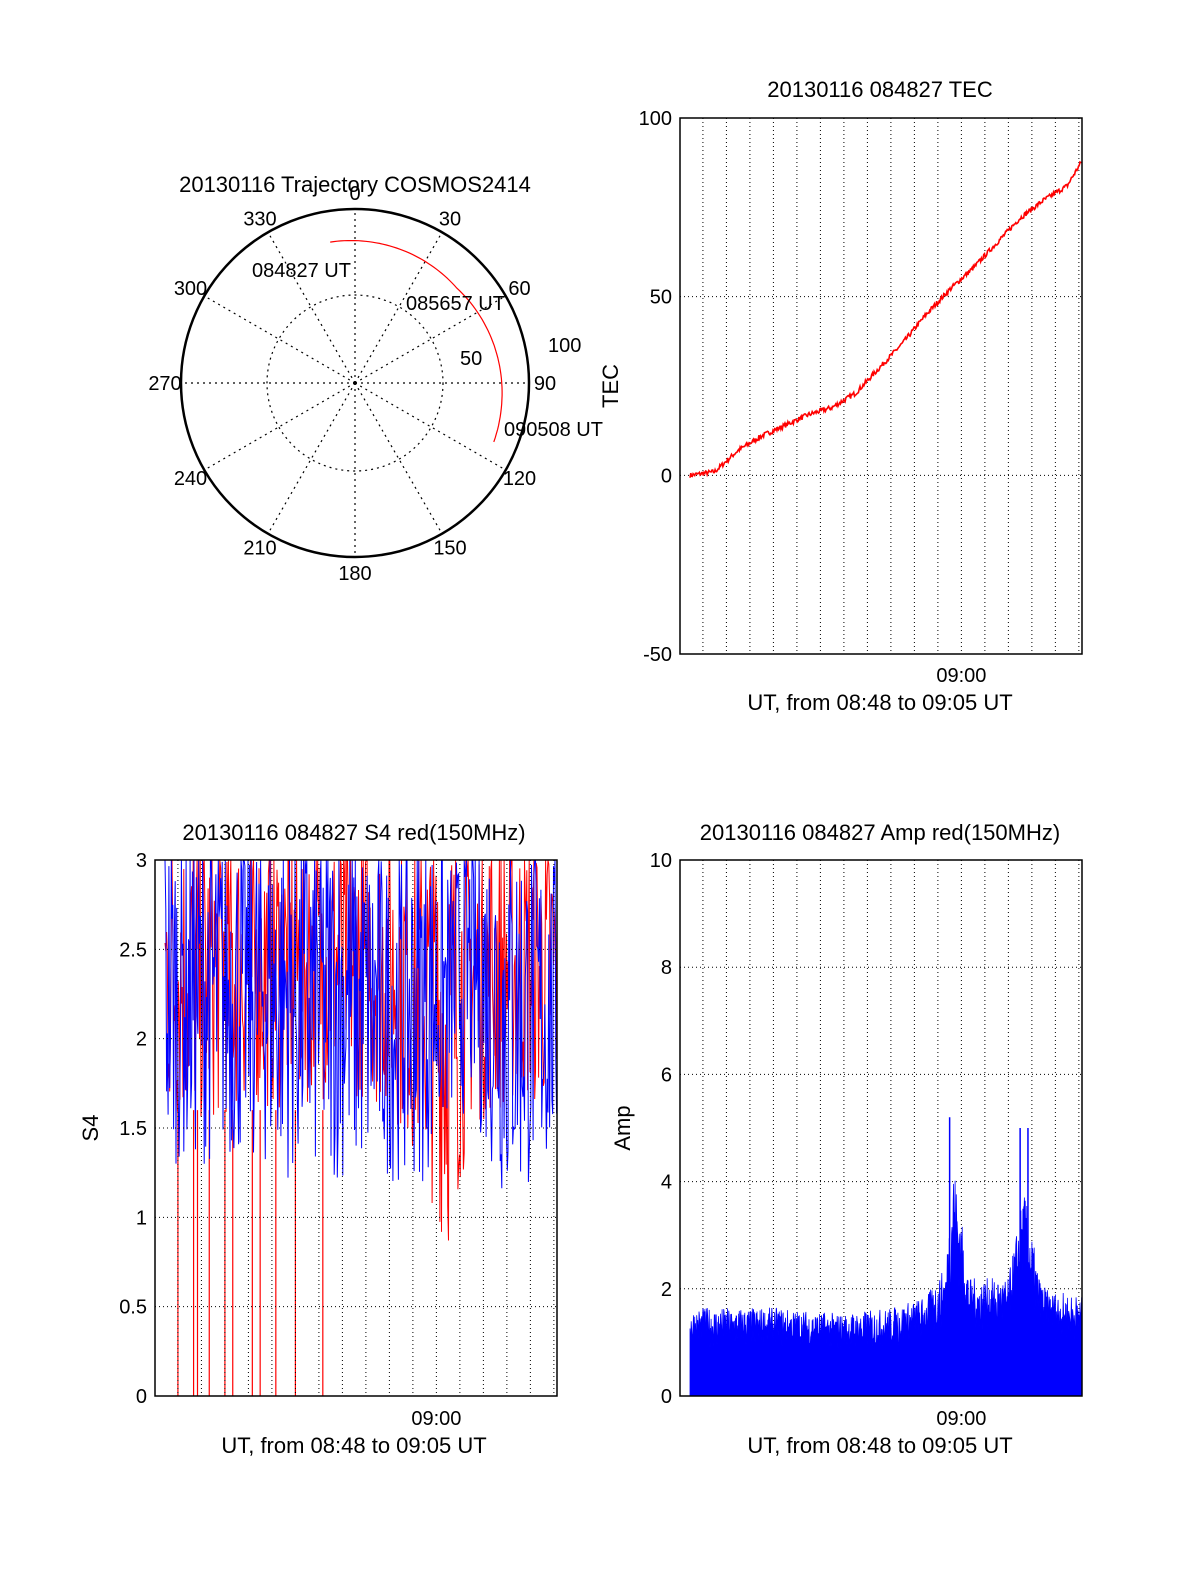  Describe the element at coordinates (190, 289) in the screenshot. I see `polar-azimuth-label: 300` at that location.